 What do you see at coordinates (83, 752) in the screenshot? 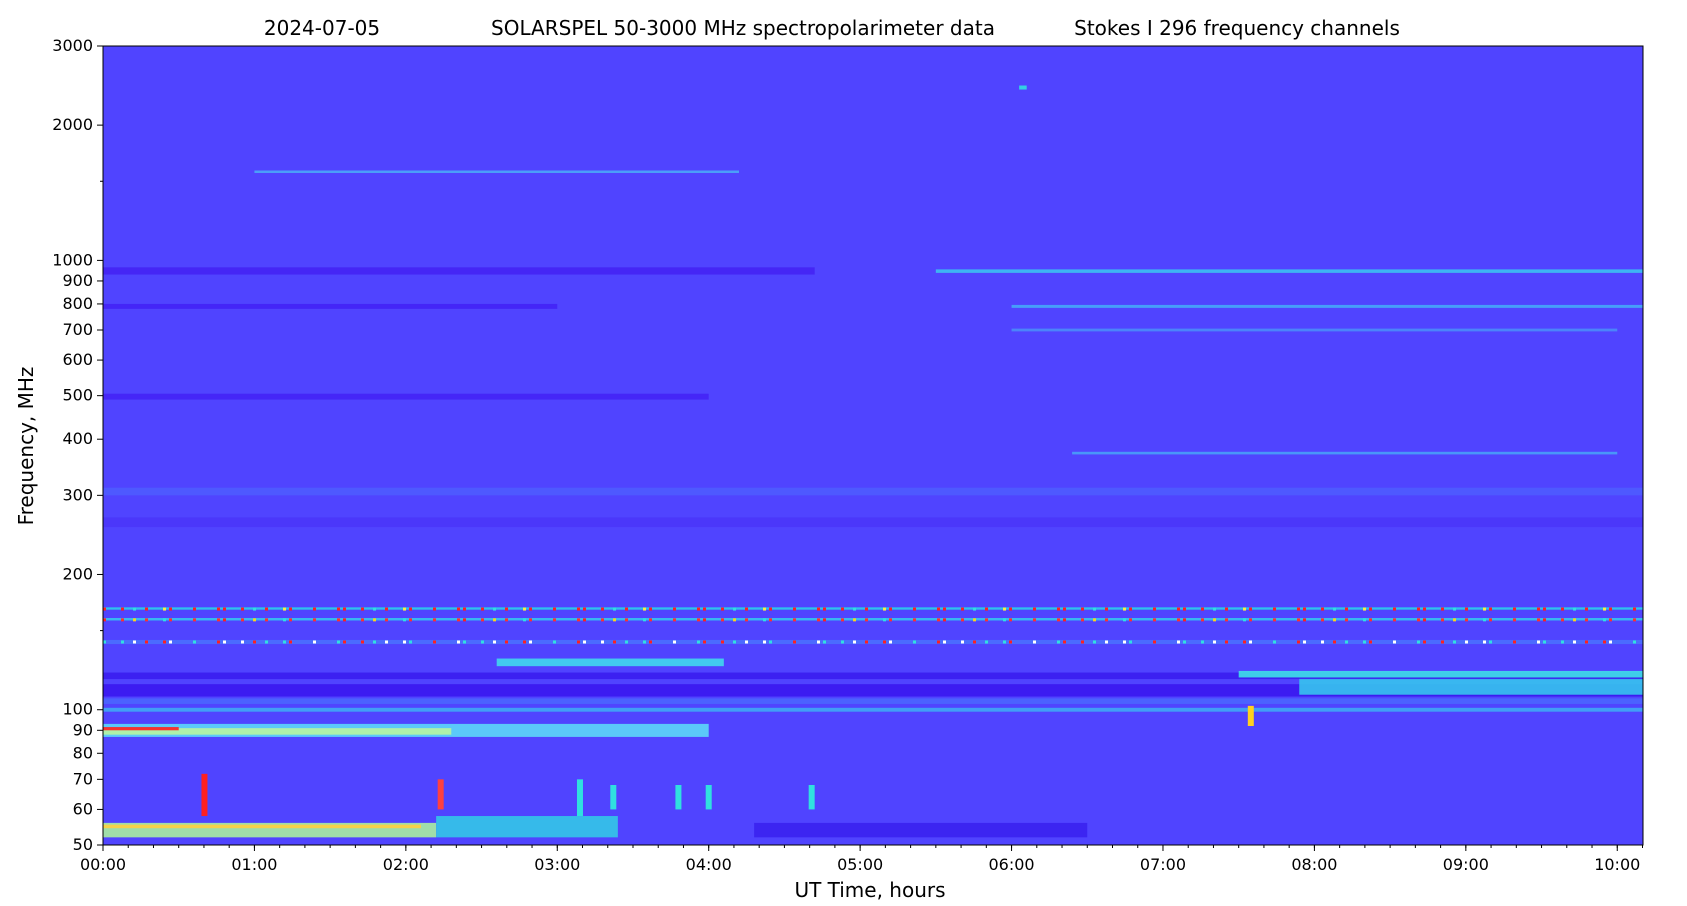
I see `y-tick-label: 80` at bounding box center [83, 752].